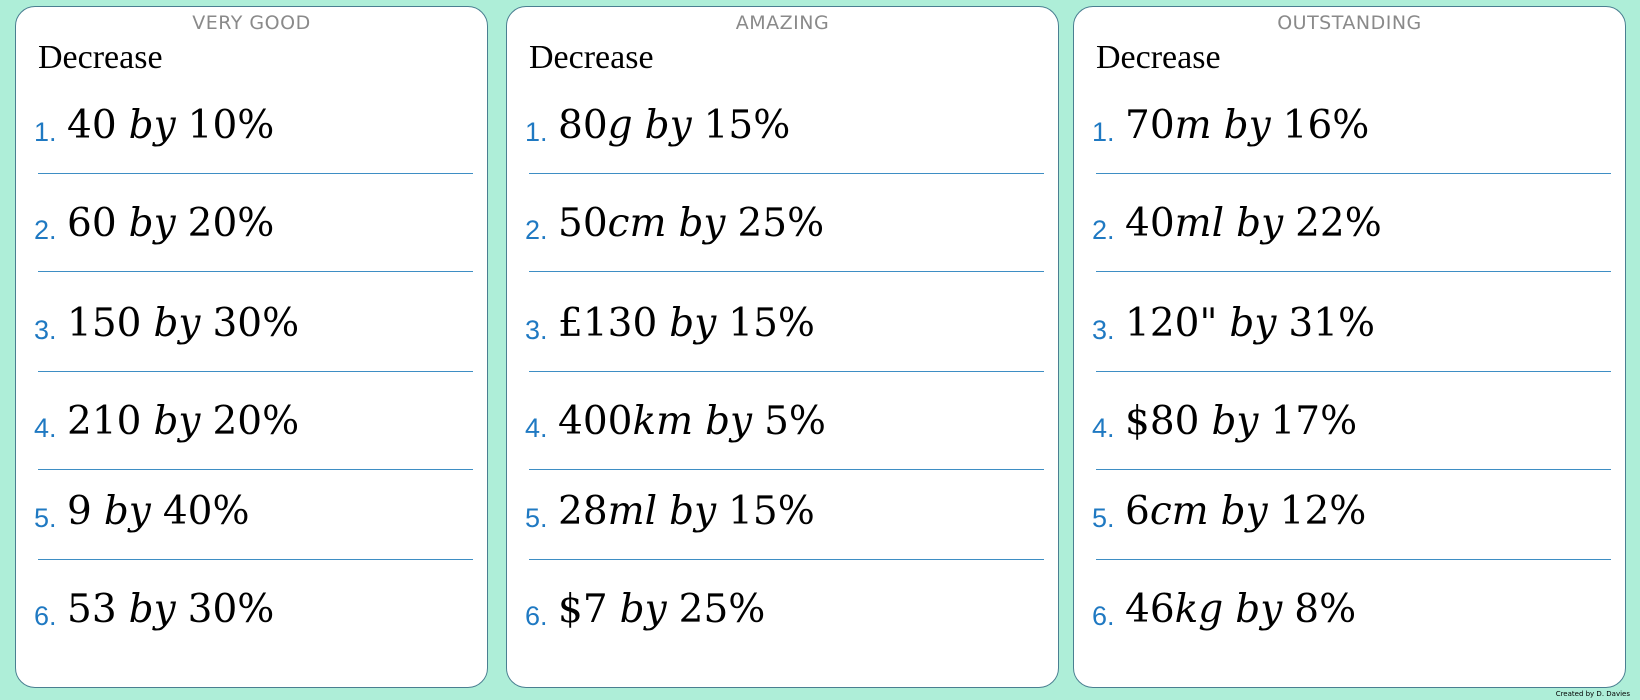 Image resolution: width=1640 pixels, height=700 pixels. What do you see at coordinates (158, 511) in the screenshot?
I see `question-expression: 9 by 40%` at bounding box center [158, 511].